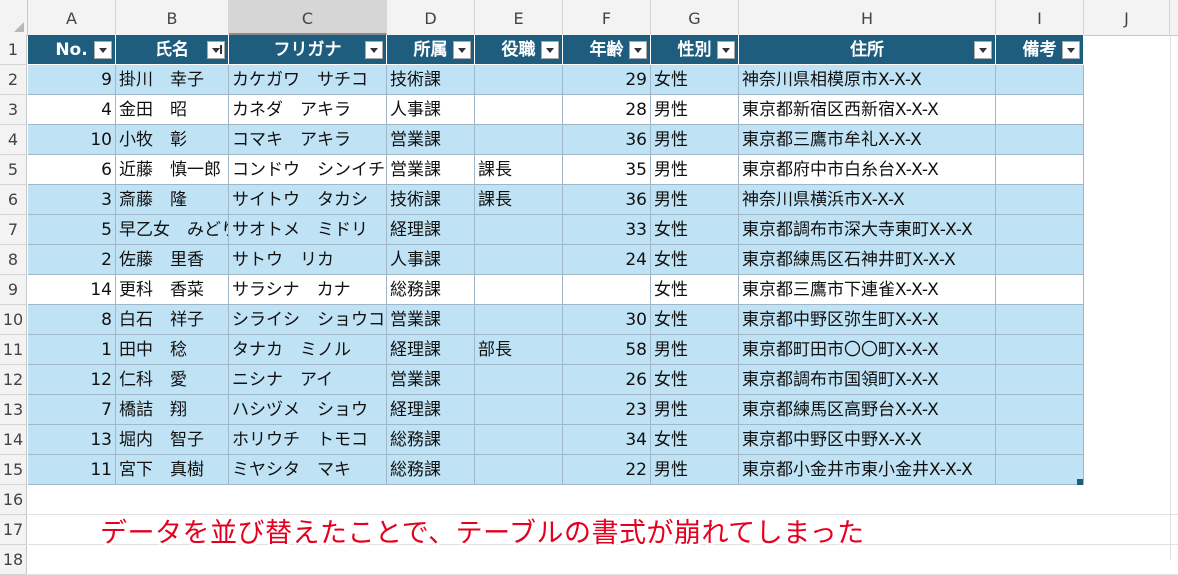 Image resolution: width=1178 pixels, height=575 pixels. I want to click on cell-no: 7, so click(72, 410).